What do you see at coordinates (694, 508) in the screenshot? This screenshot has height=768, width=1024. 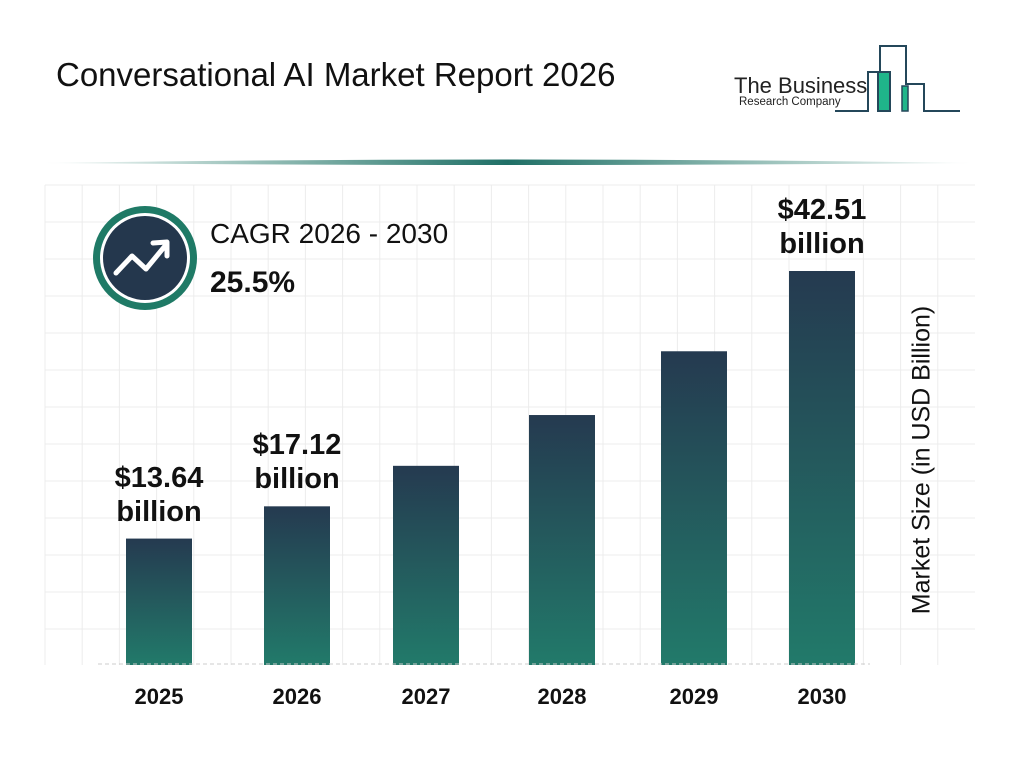 I see `bar-2029` at bounding box center [694, 508].